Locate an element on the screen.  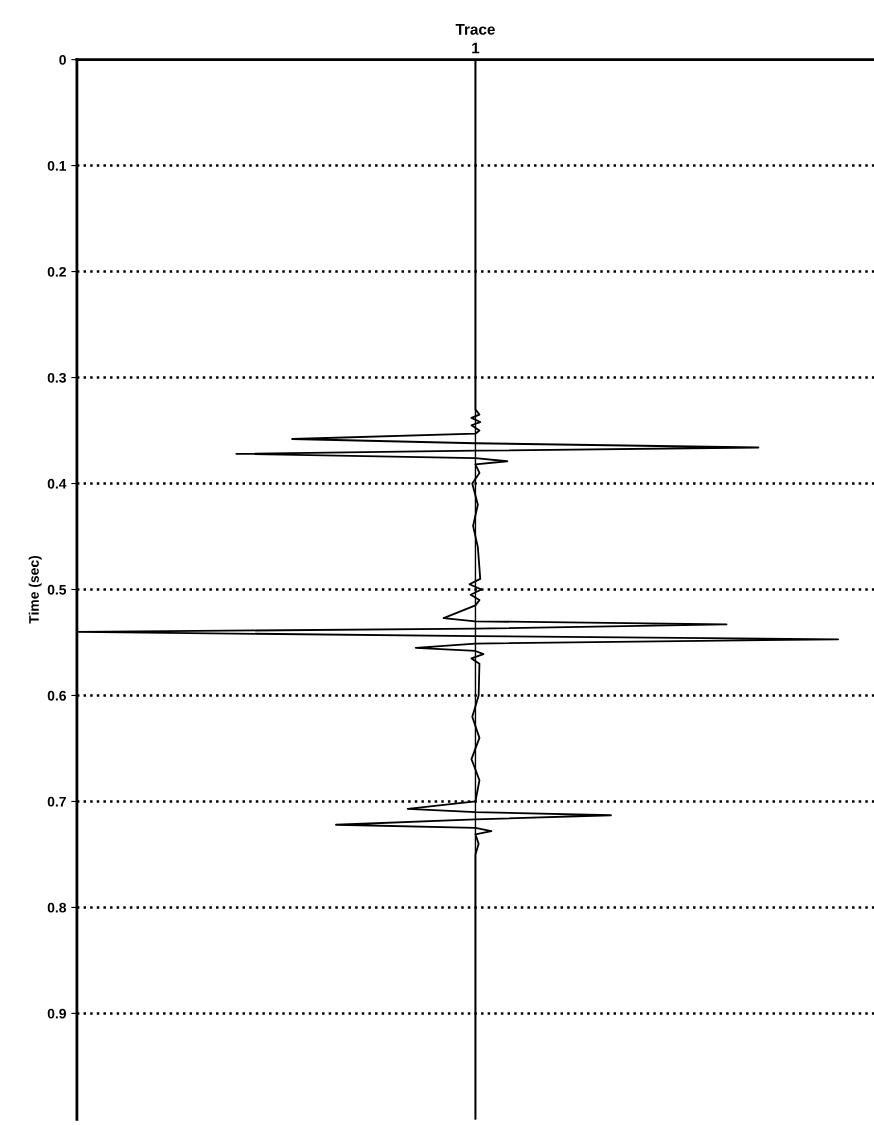
y-tick-label: 0.1 is located at coordinates (57, 165).